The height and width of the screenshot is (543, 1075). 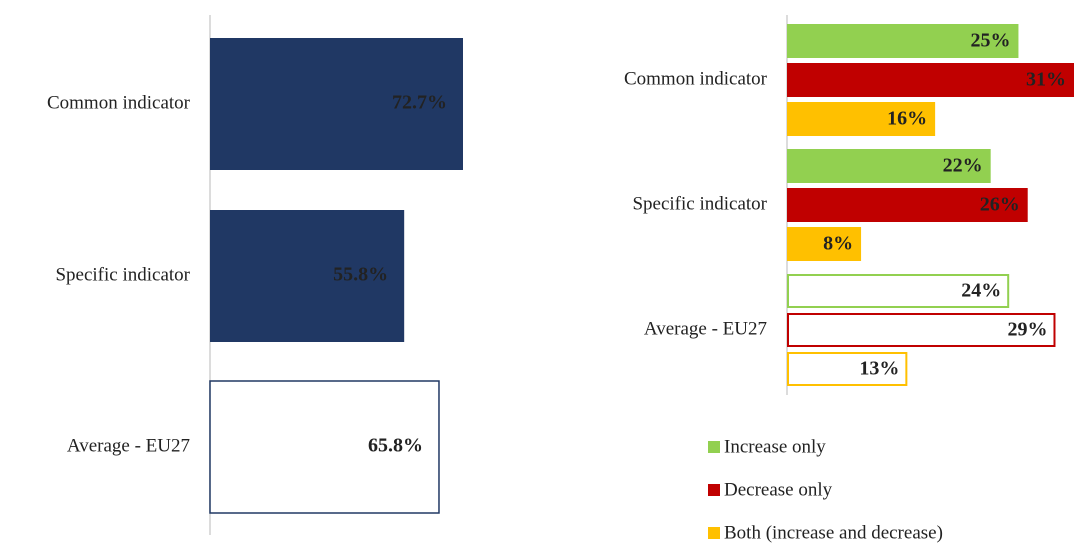 I want to click on value-label: 72.7%, so click(x=419, y=103).